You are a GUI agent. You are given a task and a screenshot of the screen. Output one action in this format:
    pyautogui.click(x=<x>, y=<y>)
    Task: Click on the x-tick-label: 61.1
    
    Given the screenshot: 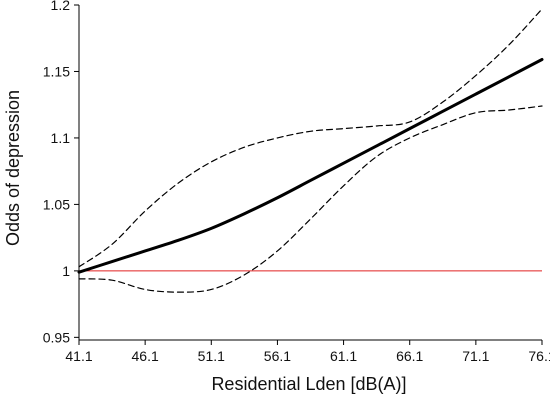 What is the action you would take?
    pyautogui.click(x=343, y=356)
    